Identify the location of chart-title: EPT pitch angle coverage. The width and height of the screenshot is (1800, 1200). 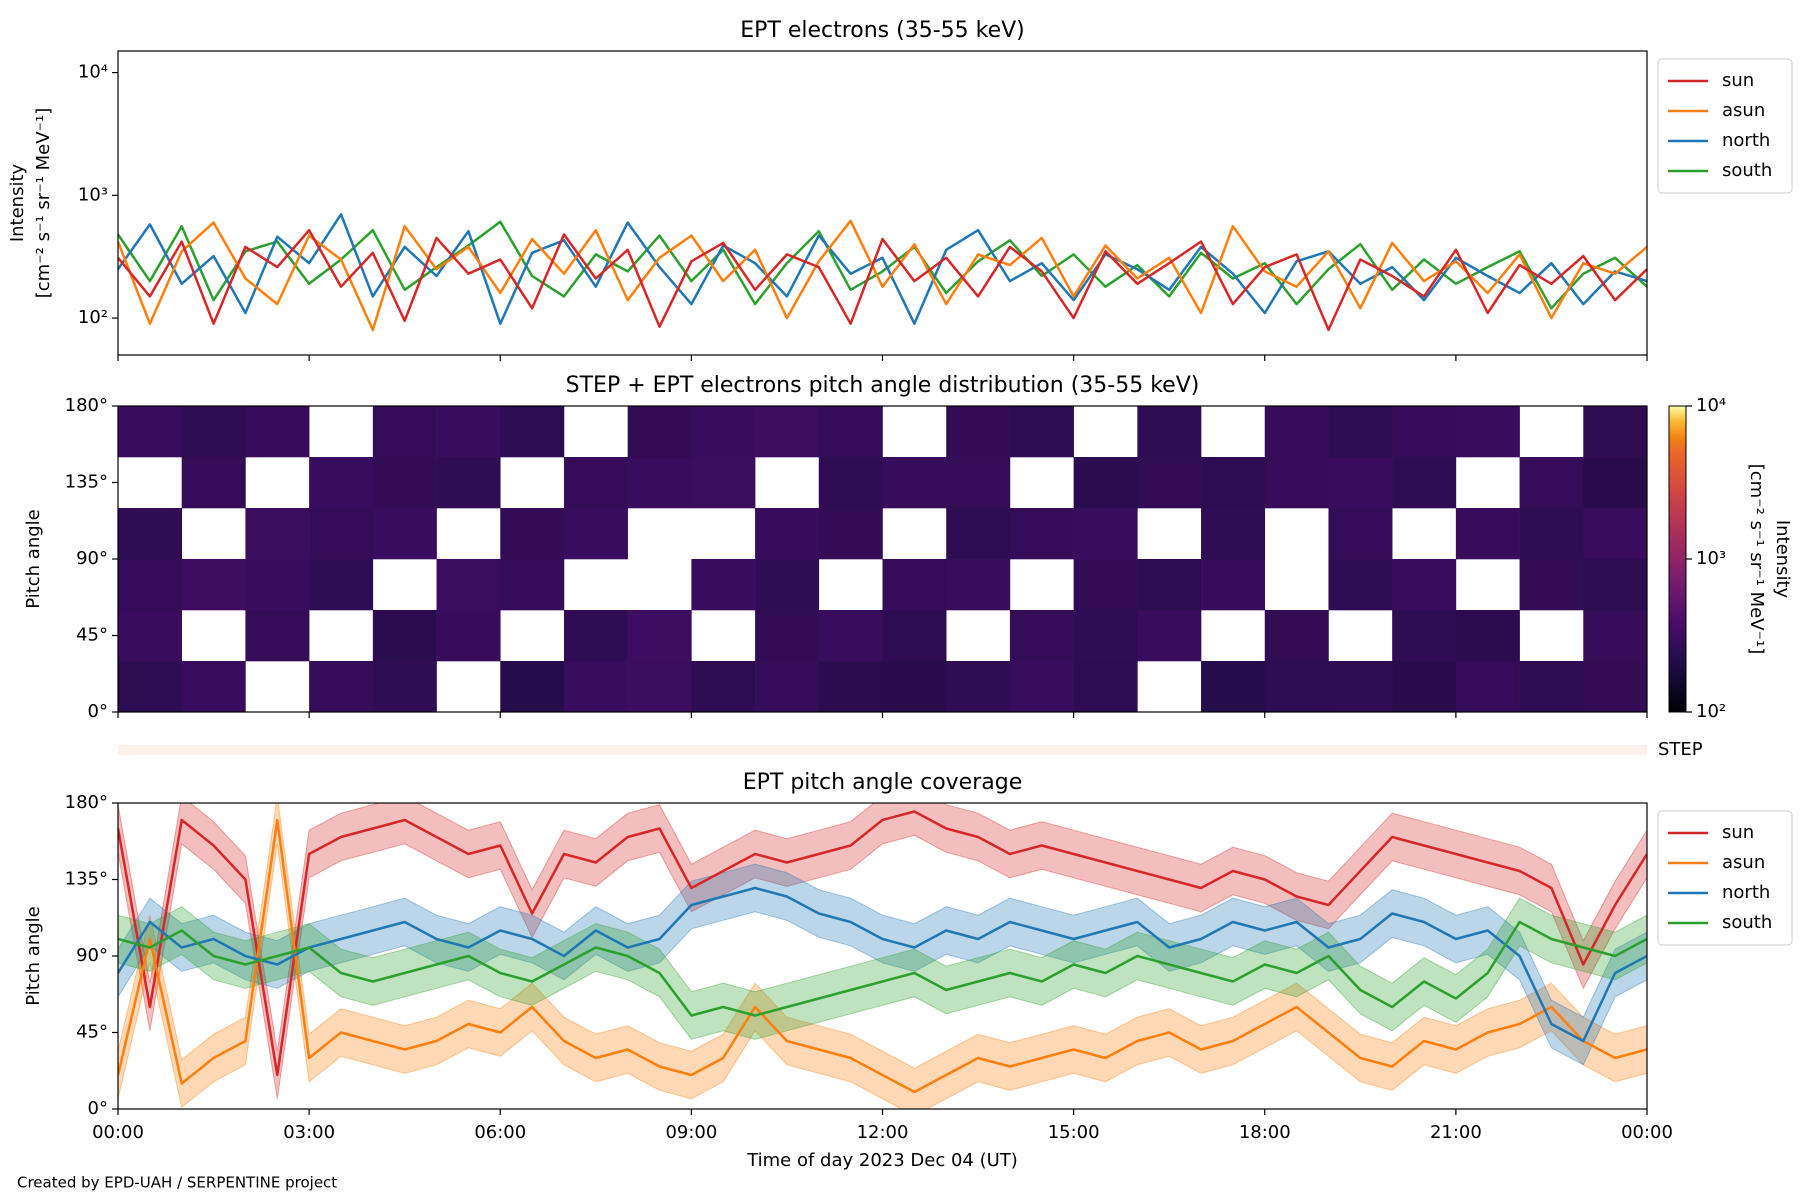
(883, 782).